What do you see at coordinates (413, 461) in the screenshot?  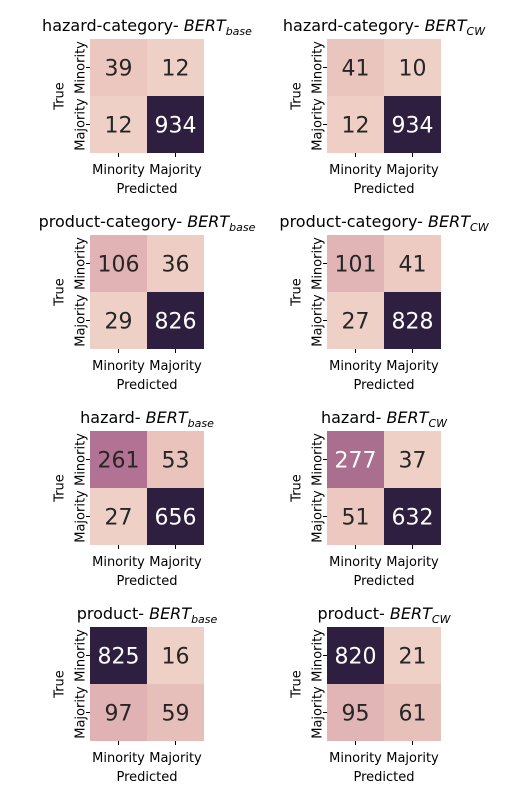 I see `cell-value-label: 37` at bounding box center [413, 461].